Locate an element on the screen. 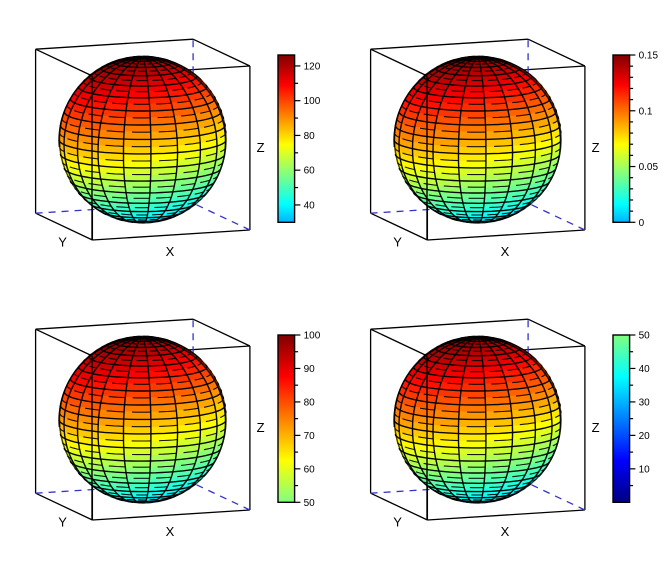  svg-text: 0.05 is located at coordinates (649, 167).